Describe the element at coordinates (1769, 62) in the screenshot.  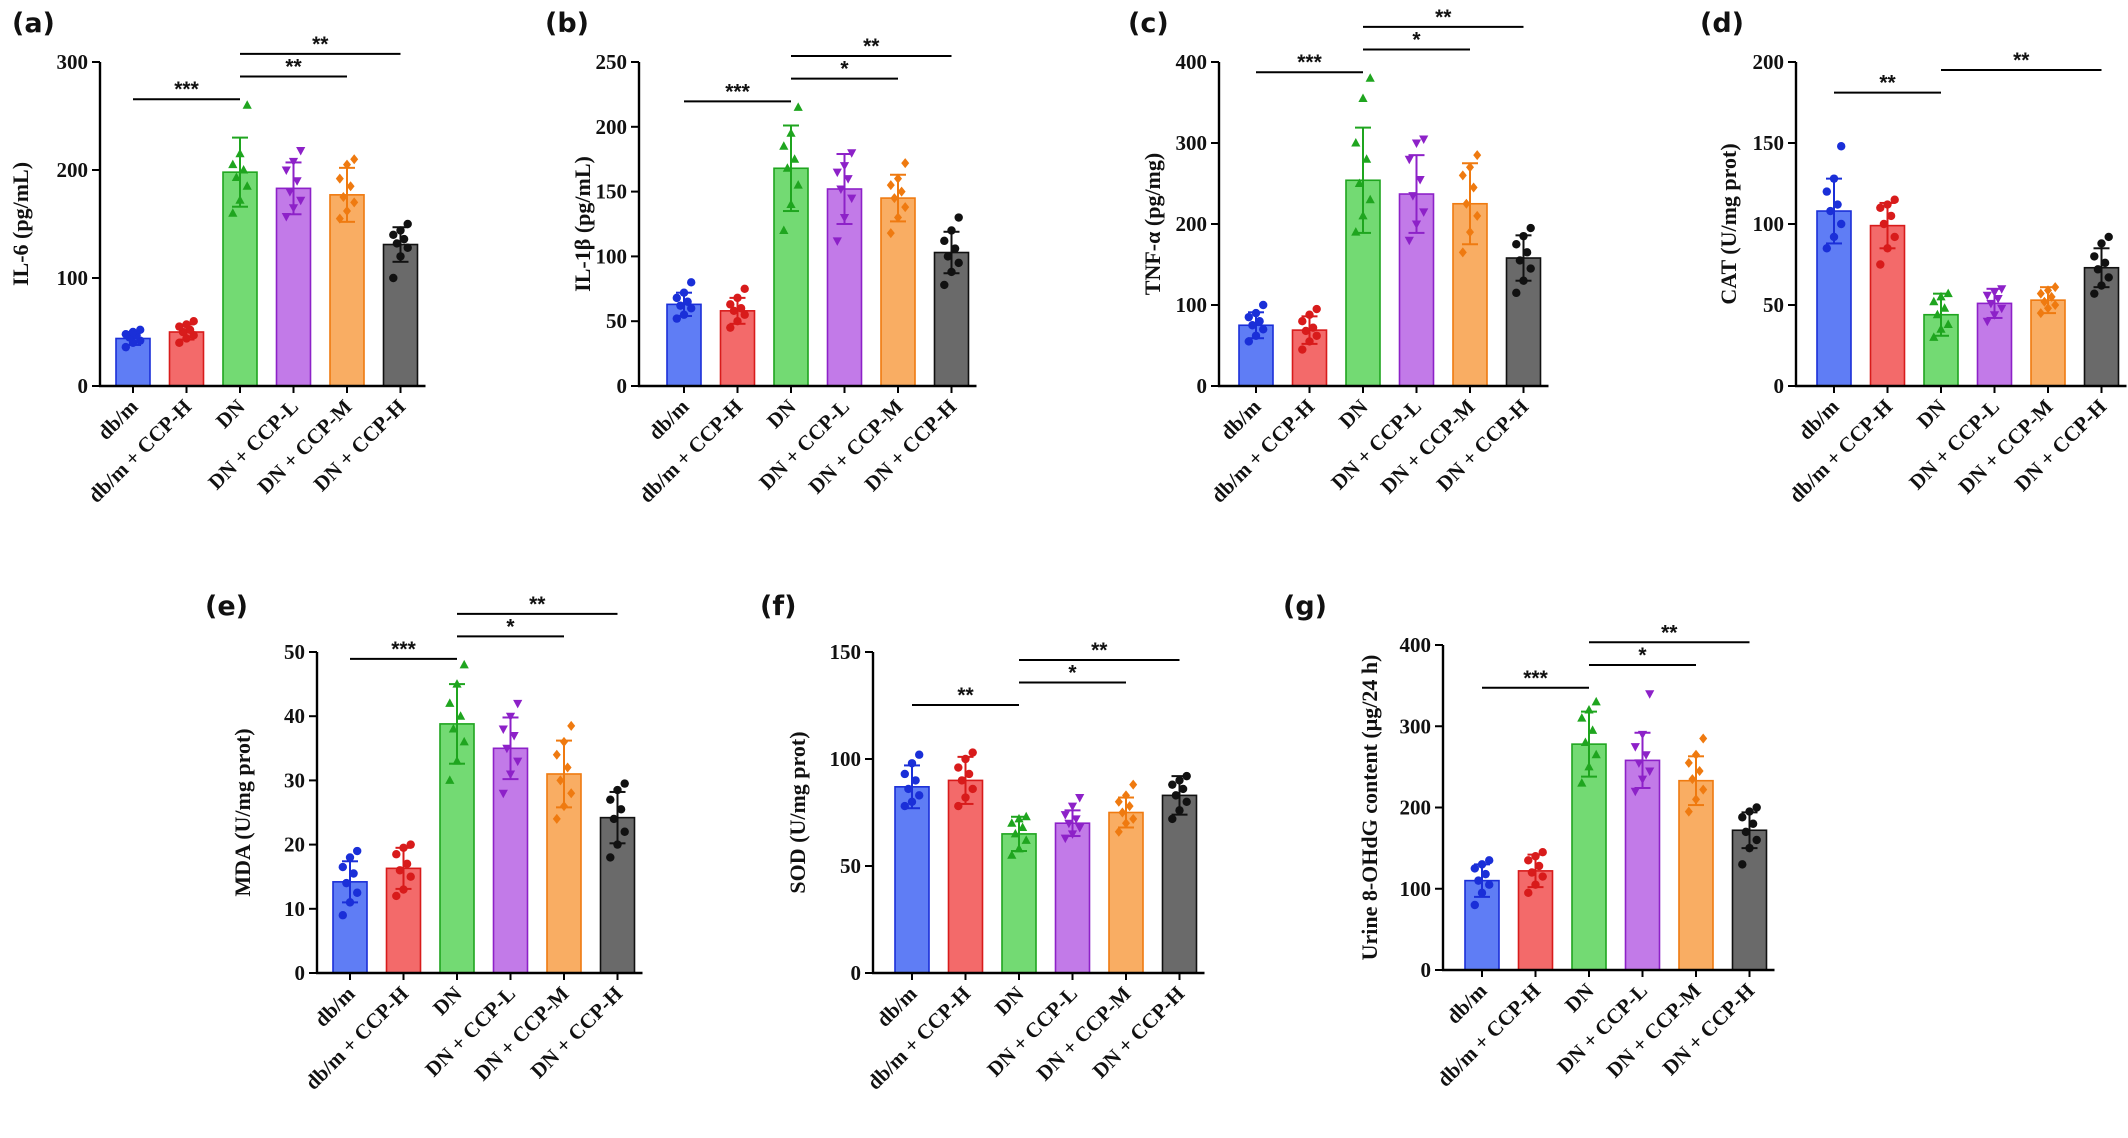
I see `y-tick-label: 200` at that location.